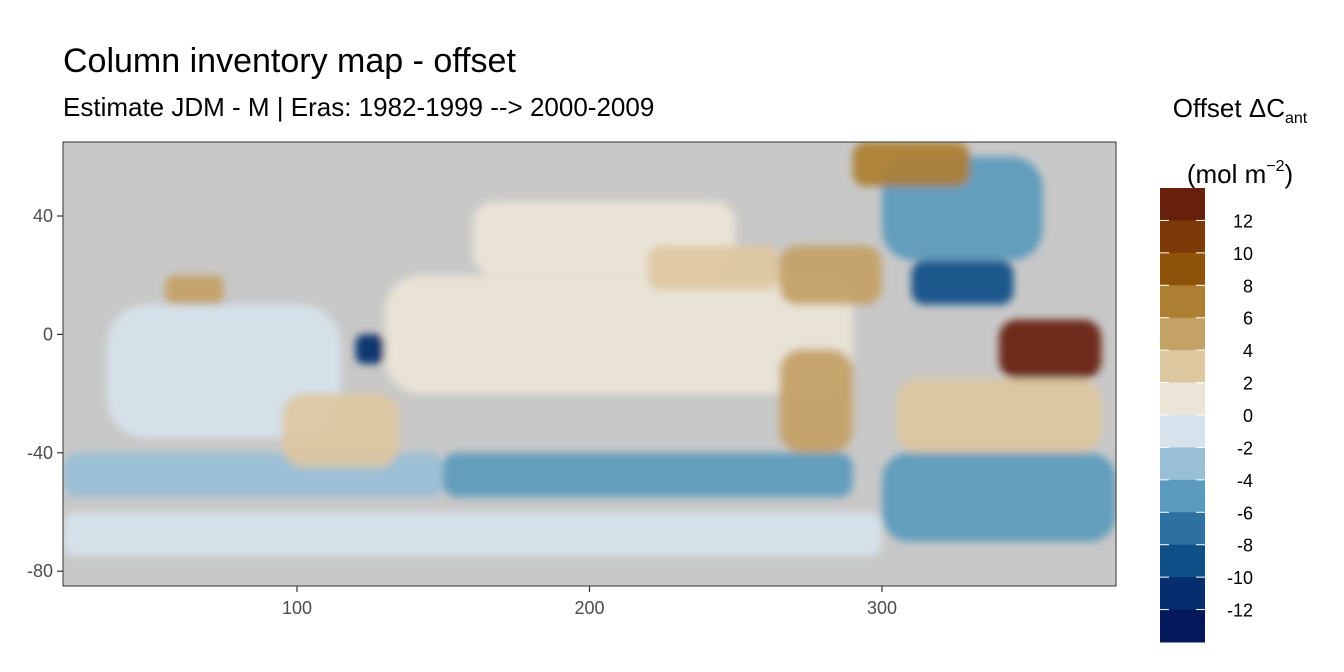 This screenshot has height=672, width=1344. Describe the element at coordinates (1248, 416) in the screenshot. I see `legend-label: 0` at that location.